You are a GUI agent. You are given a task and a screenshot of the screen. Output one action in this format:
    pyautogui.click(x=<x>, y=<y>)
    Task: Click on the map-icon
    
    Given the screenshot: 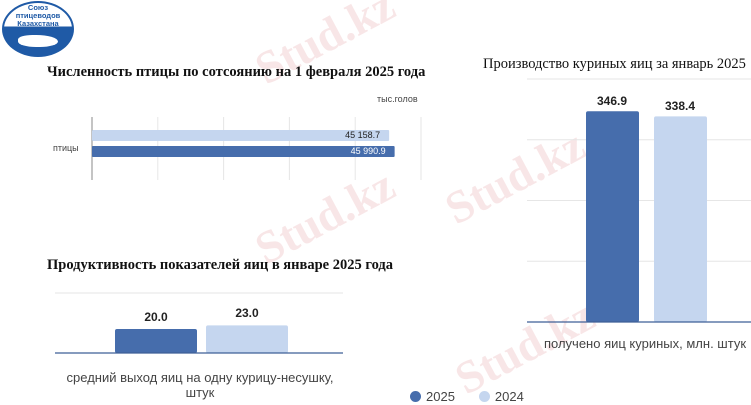 What is the action you would take?
    pyautogui.click(x=38, y=41)
    